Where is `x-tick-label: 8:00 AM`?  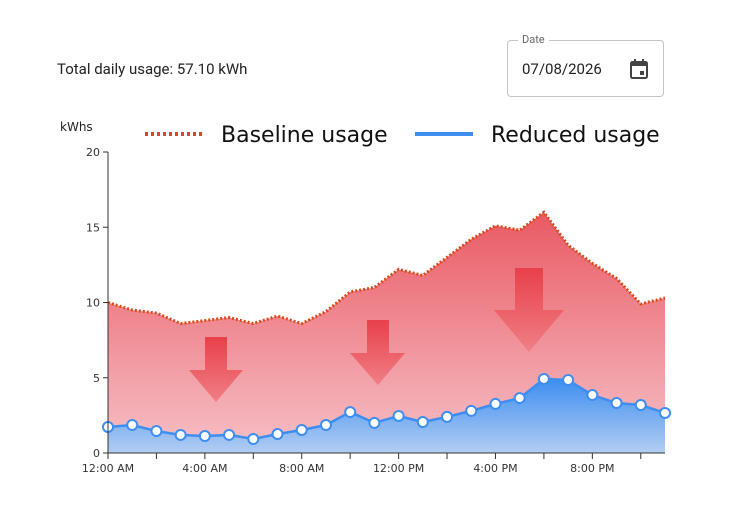 x-tick-label: 8:00 AM is located at coordinates (301, 468).